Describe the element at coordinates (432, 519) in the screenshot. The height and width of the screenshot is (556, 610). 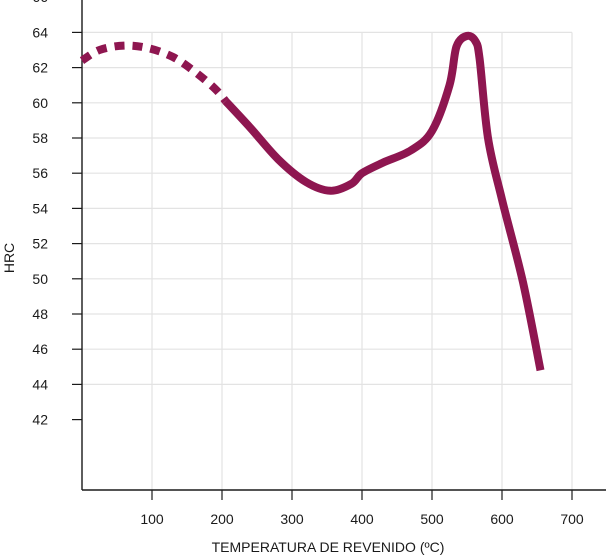
I see `x-tick-label: 500` at that location.